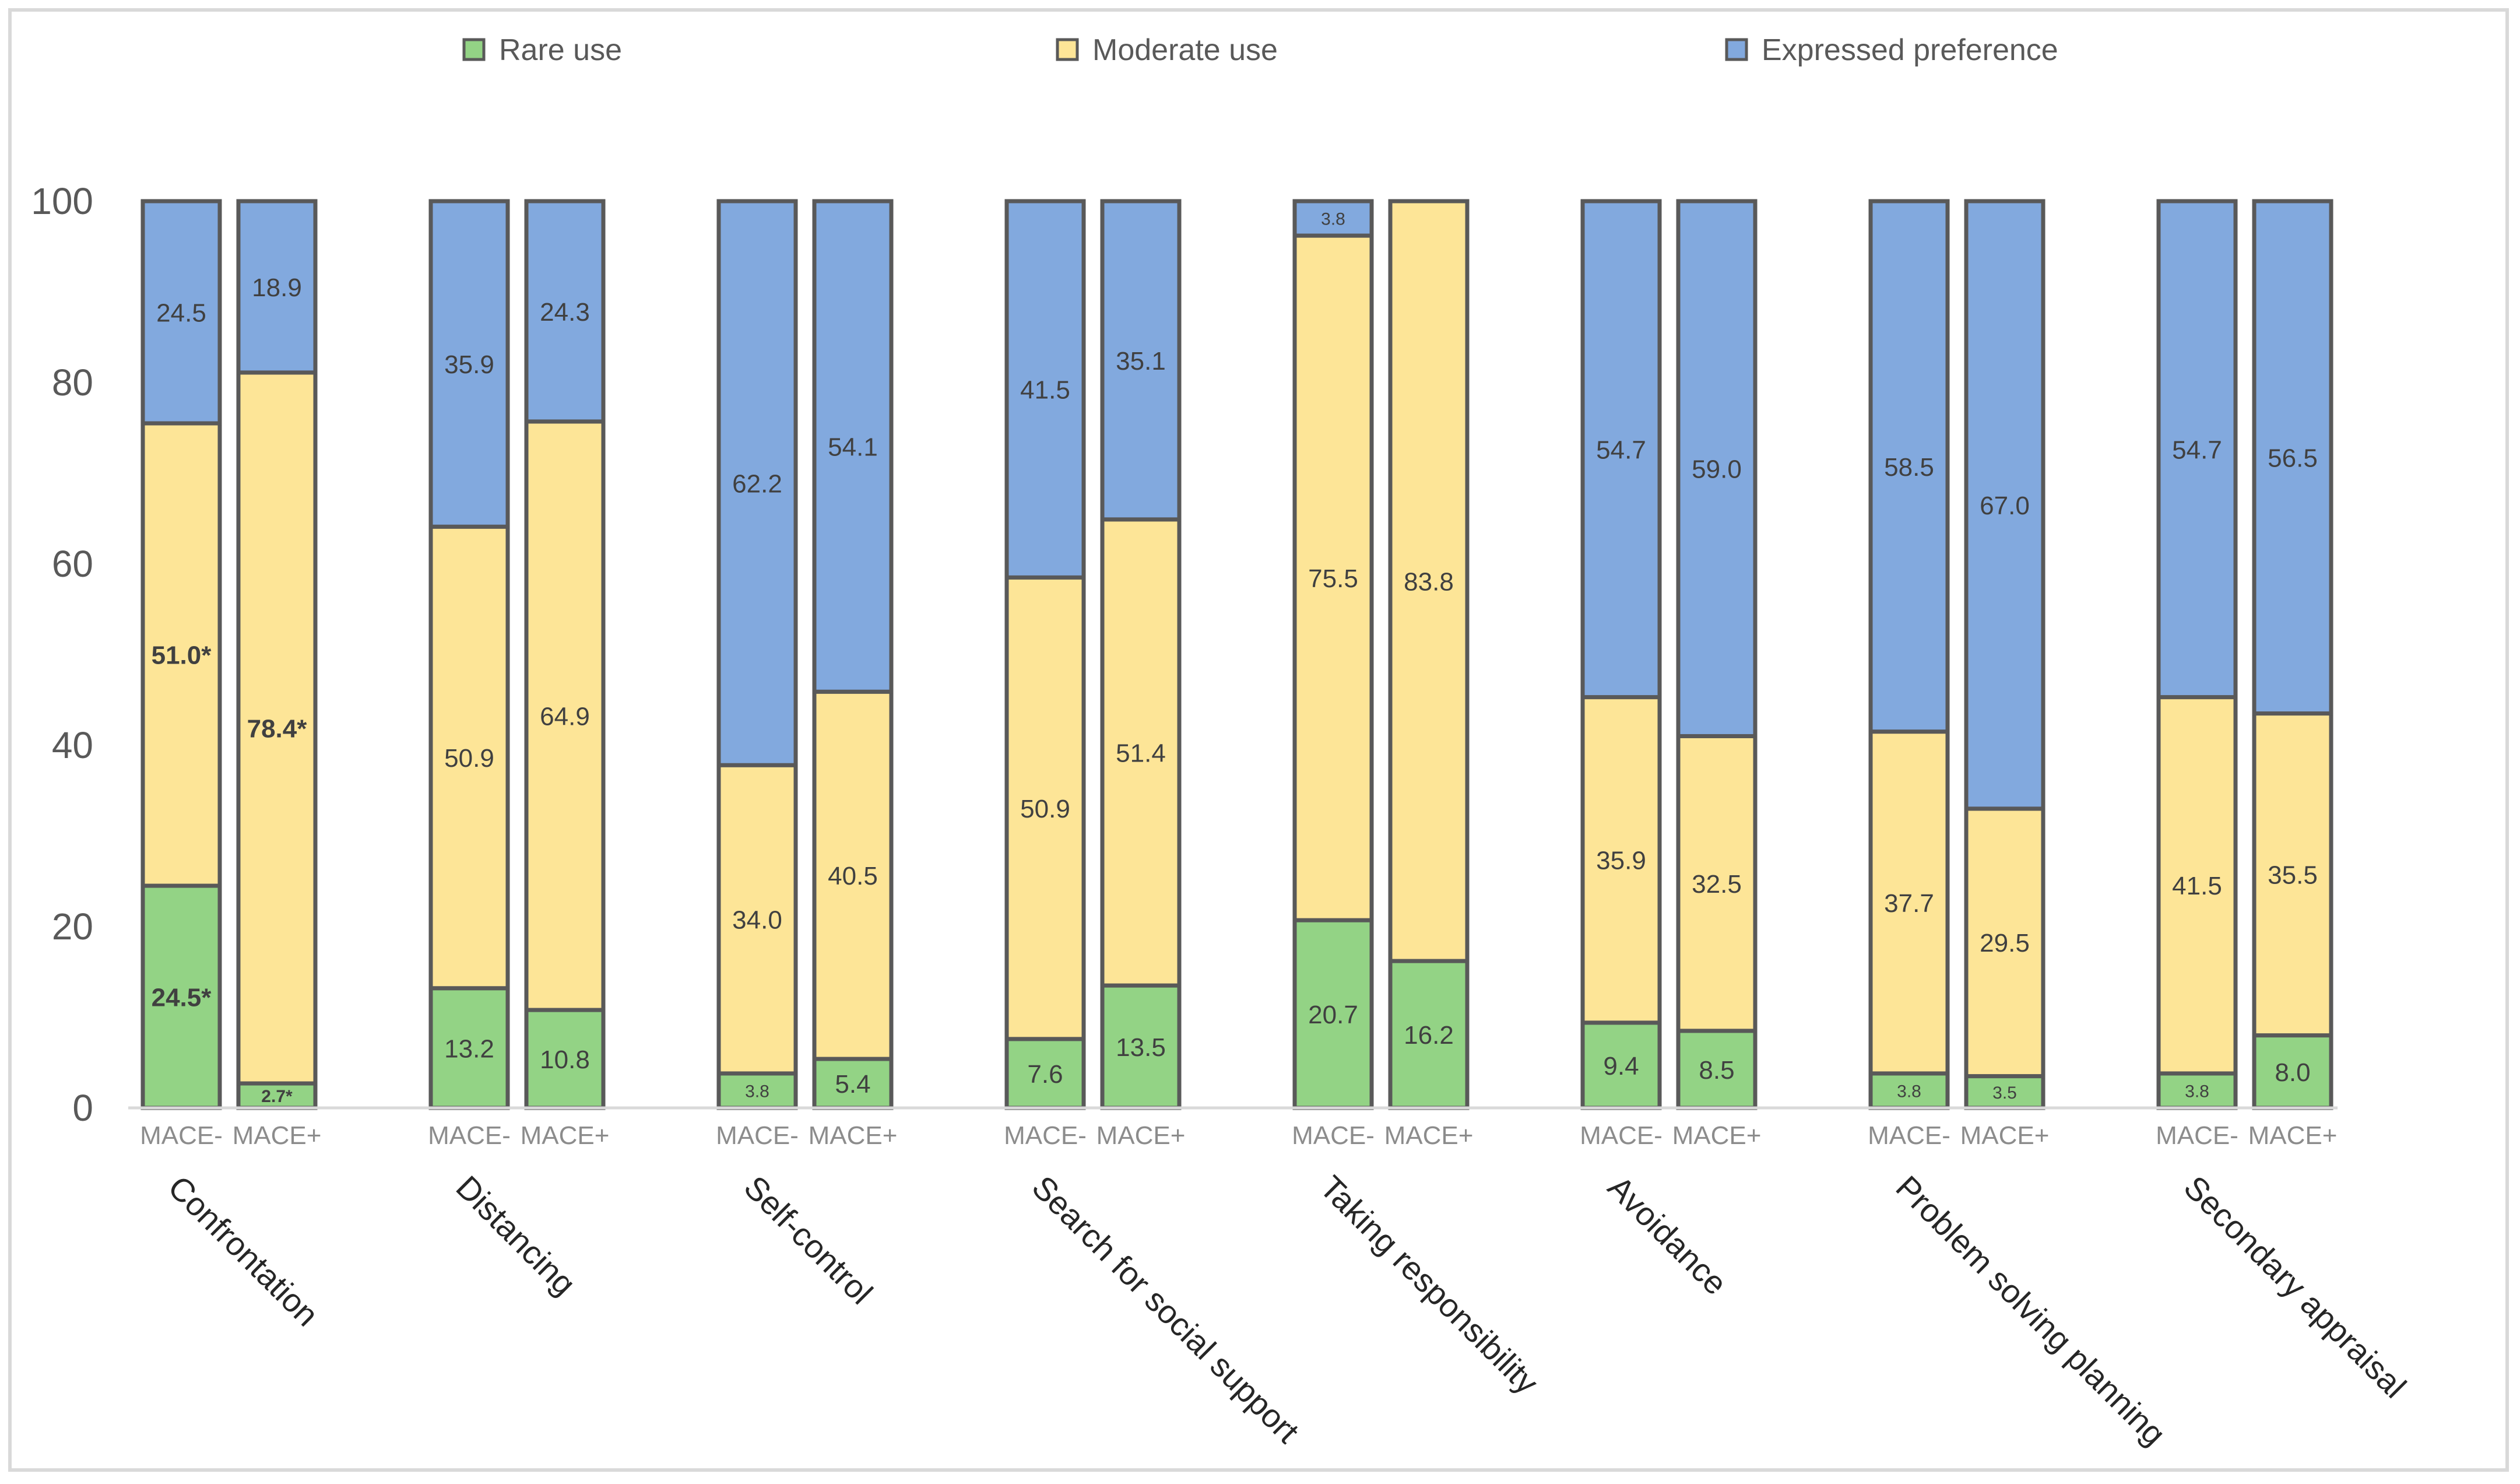 The width and height of the screenshot is (2520, 1484). Describe the element at coordinates (2005, 943) in the screenshot. I see `data-label-moderate: 29.5` at that location.